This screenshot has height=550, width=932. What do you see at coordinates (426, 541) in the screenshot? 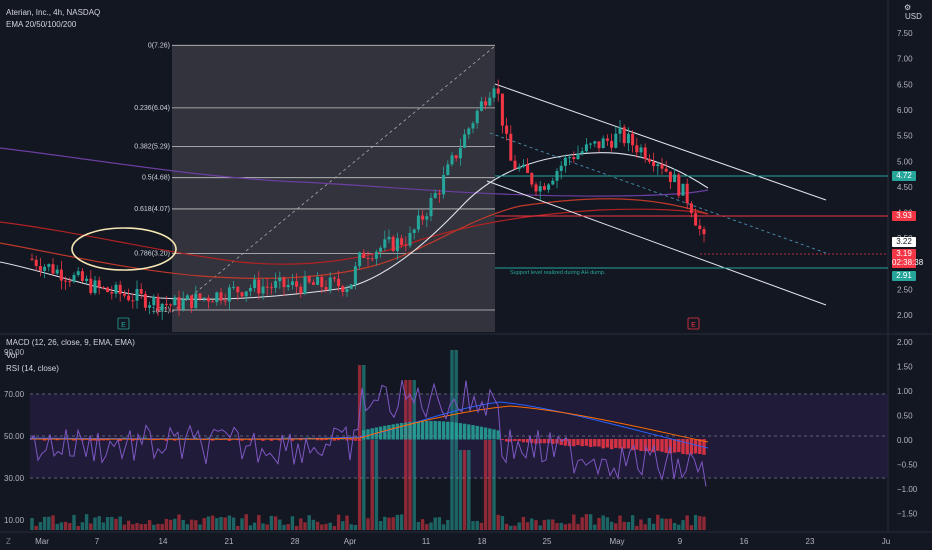
I see `time-tick: 11` at bounding box center [426, 541].